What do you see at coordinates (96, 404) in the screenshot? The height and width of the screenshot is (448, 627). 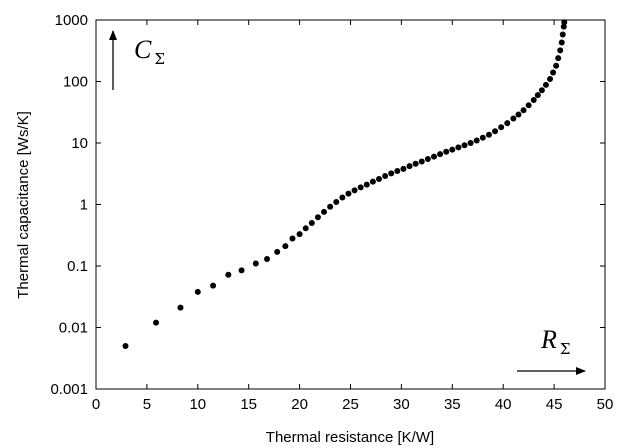 I see `x-tick-label: 0` at bounding box center [96, 404].